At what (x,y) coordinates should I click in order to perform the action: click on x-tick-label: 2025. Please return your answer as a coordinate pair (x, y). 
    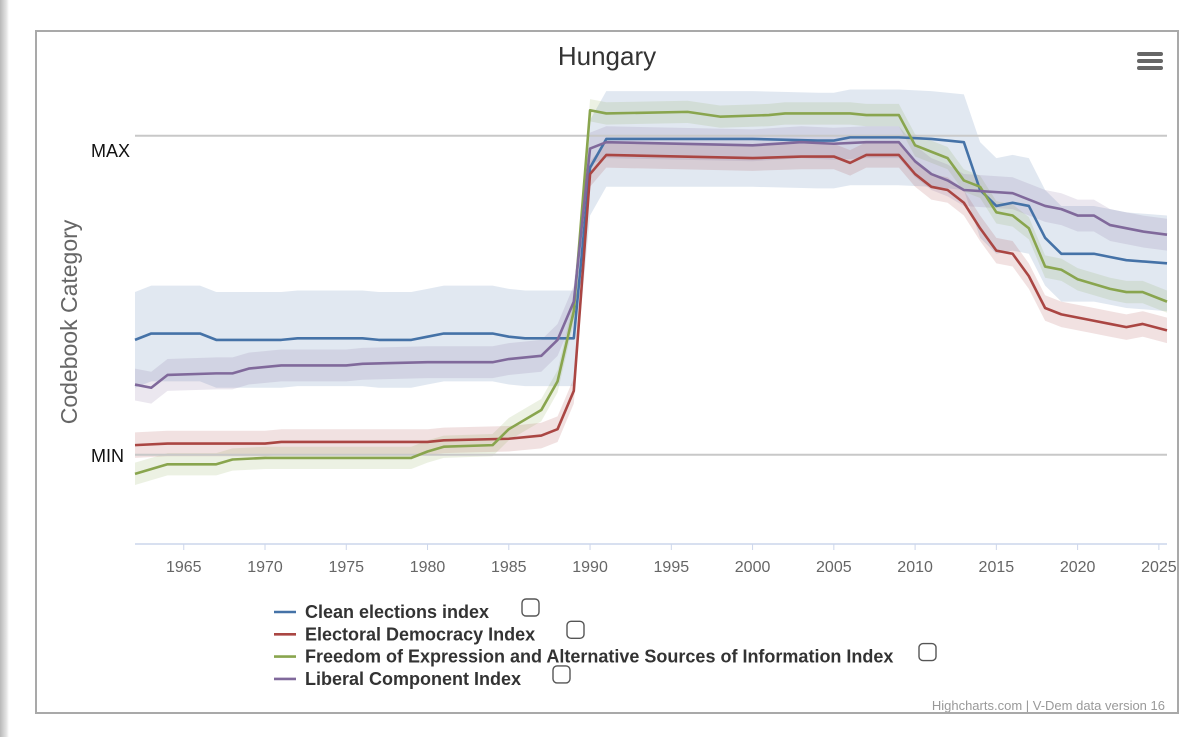
    Looking at the image, I should click on (1159, 567).